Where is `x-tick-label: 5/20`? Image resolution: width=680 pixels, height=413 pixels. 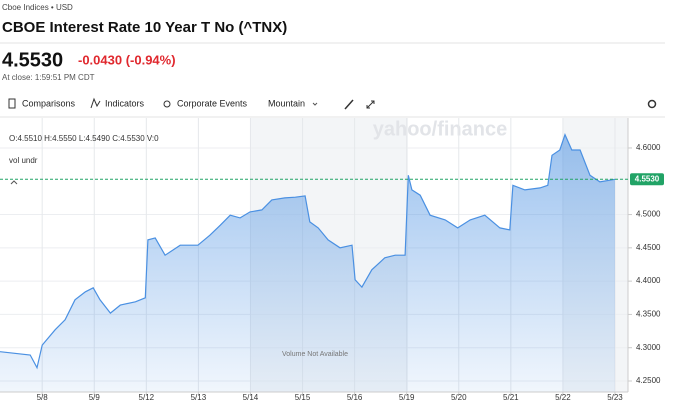
x-tick-label: 5/20 is located at coordinates (459, 397).